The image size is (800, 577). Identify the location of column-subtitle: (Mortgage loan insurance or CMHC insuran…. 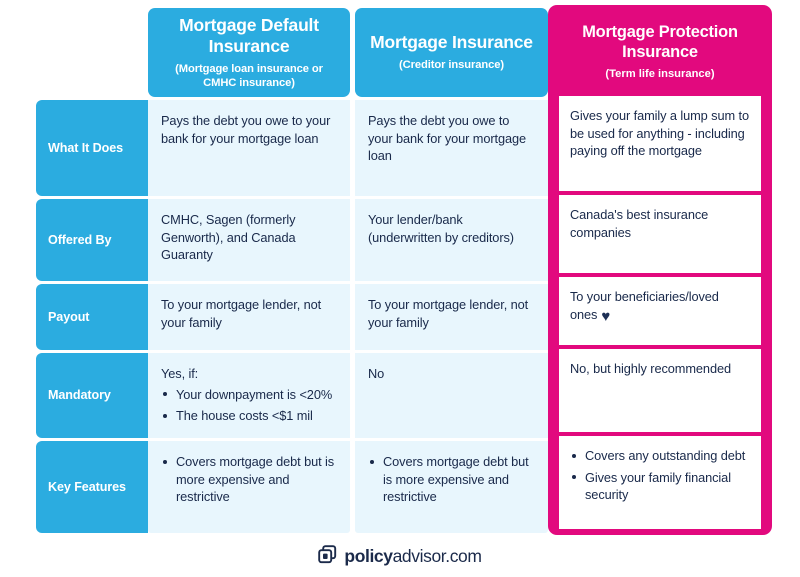
(249, 76).